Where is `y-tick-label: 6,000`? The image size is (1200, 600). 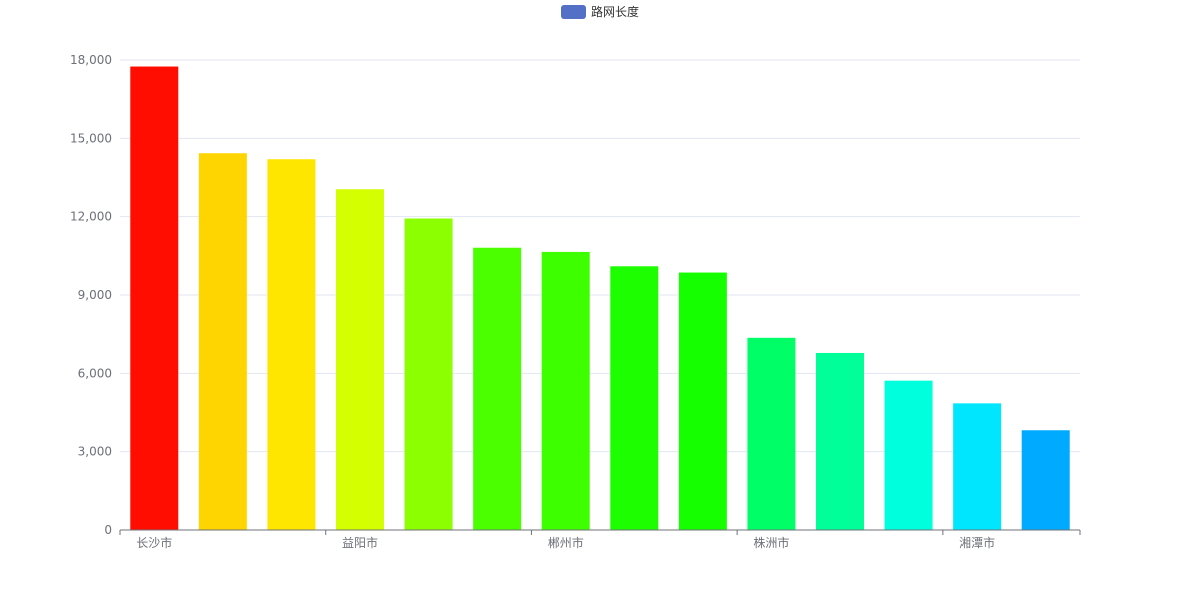
y-tick-label: 6,000 is located at coordinates (95, 373).